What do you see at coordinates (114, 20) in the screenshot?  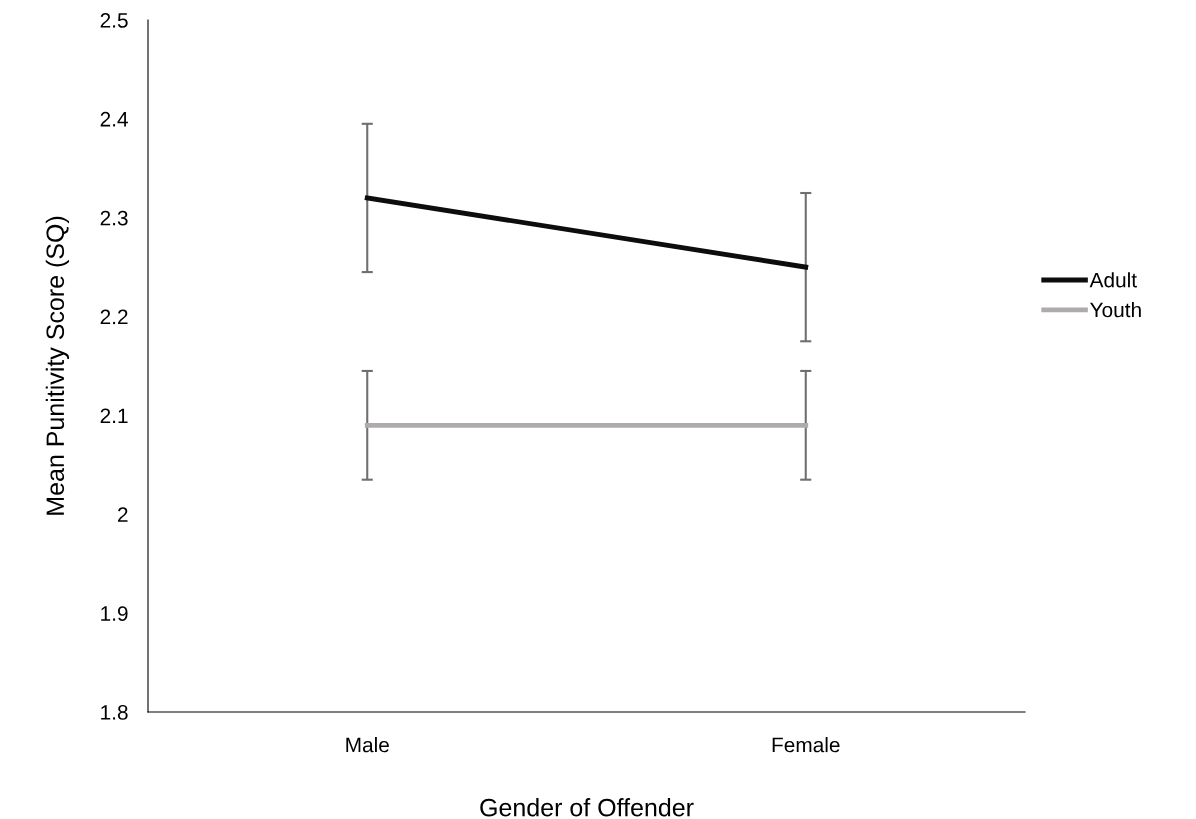 I see `y-tick-label: 2.5` at bounding box center [114, 20].